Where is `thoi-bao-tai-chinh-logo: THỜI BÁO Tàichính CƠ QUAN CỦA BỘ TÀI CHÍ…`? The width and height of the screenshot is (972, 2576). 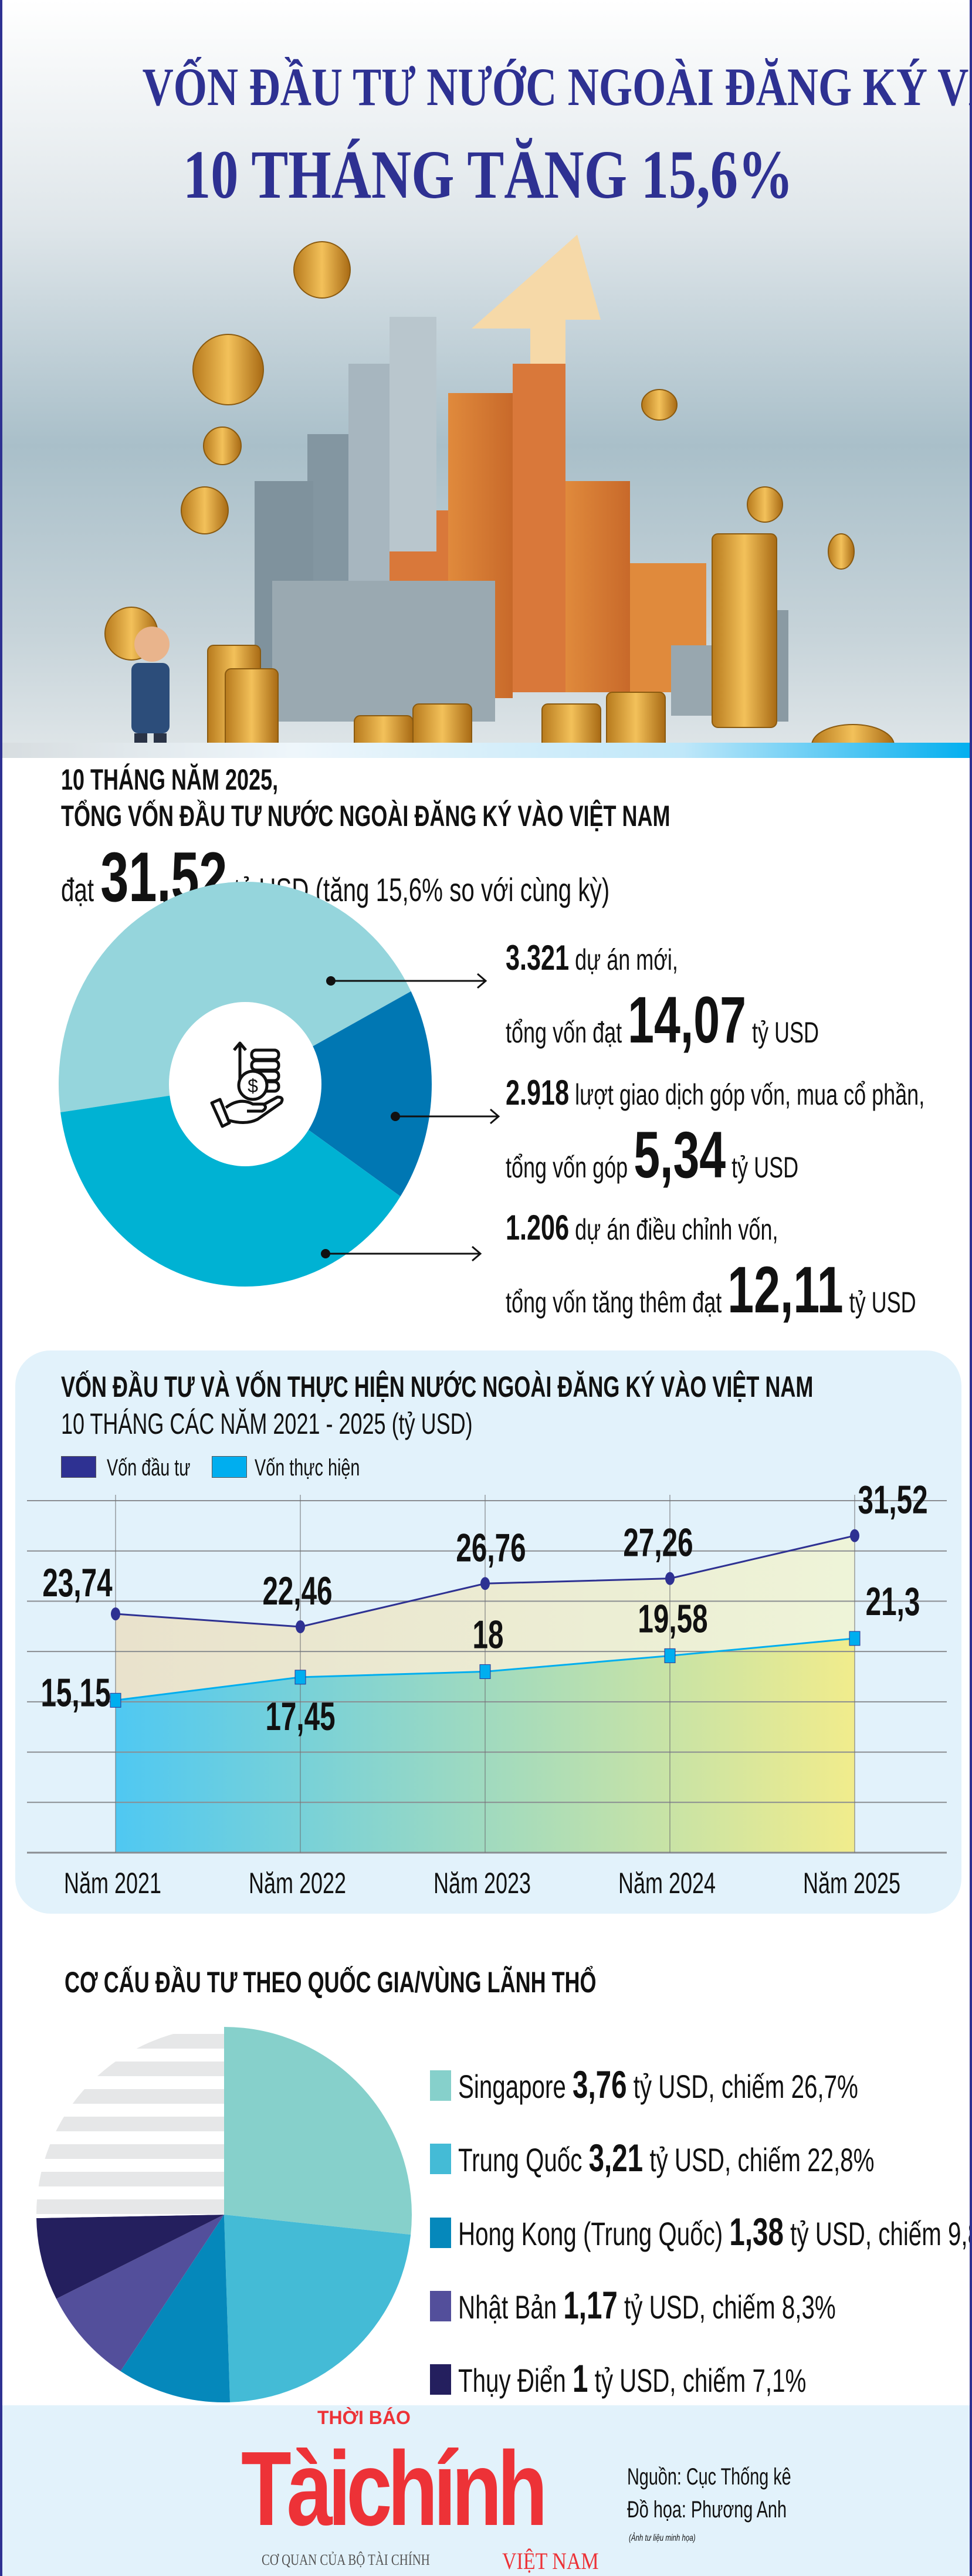
thoi-bao-tai-chinh-logo: THỜI BÁO Tàichính CƠ QUAN CỦA BỘ TÀI CHÍ… is located at coordinates (429, 2491).